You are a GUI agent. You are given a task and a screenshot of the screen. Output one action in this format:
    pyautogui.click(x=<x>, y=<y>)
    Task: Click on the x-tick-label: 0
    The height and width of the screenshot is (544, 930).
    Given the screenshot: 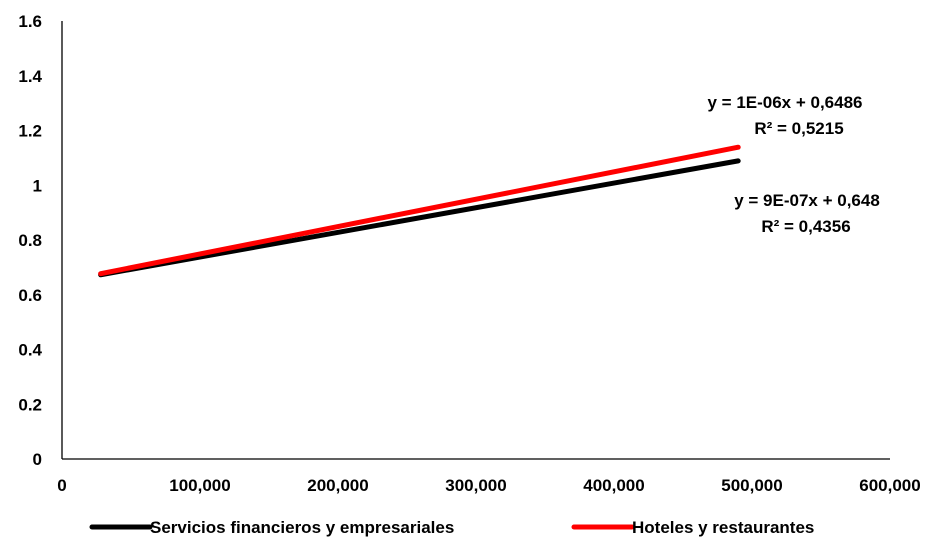 What is the action you would take?
    pyautogui.click(x=61, y=485)
    